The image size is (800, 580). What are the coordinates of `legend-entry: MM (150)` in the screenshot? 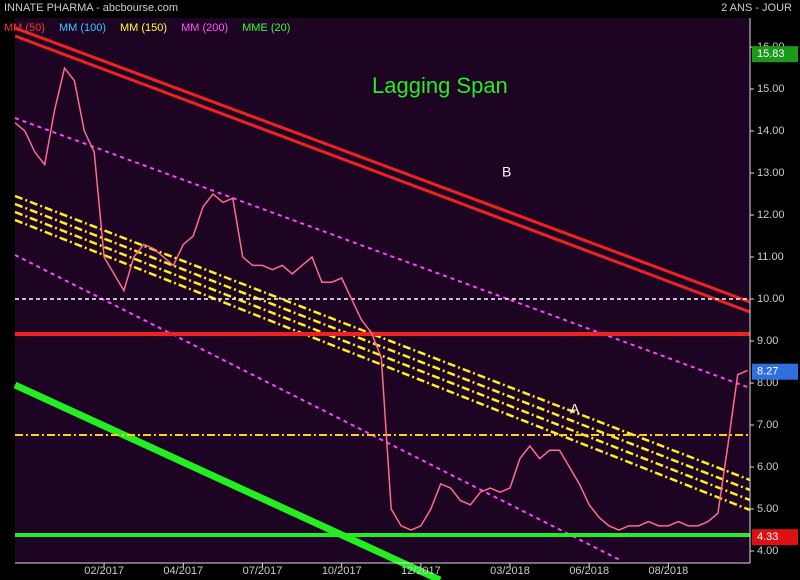 It's located at (143, 28).